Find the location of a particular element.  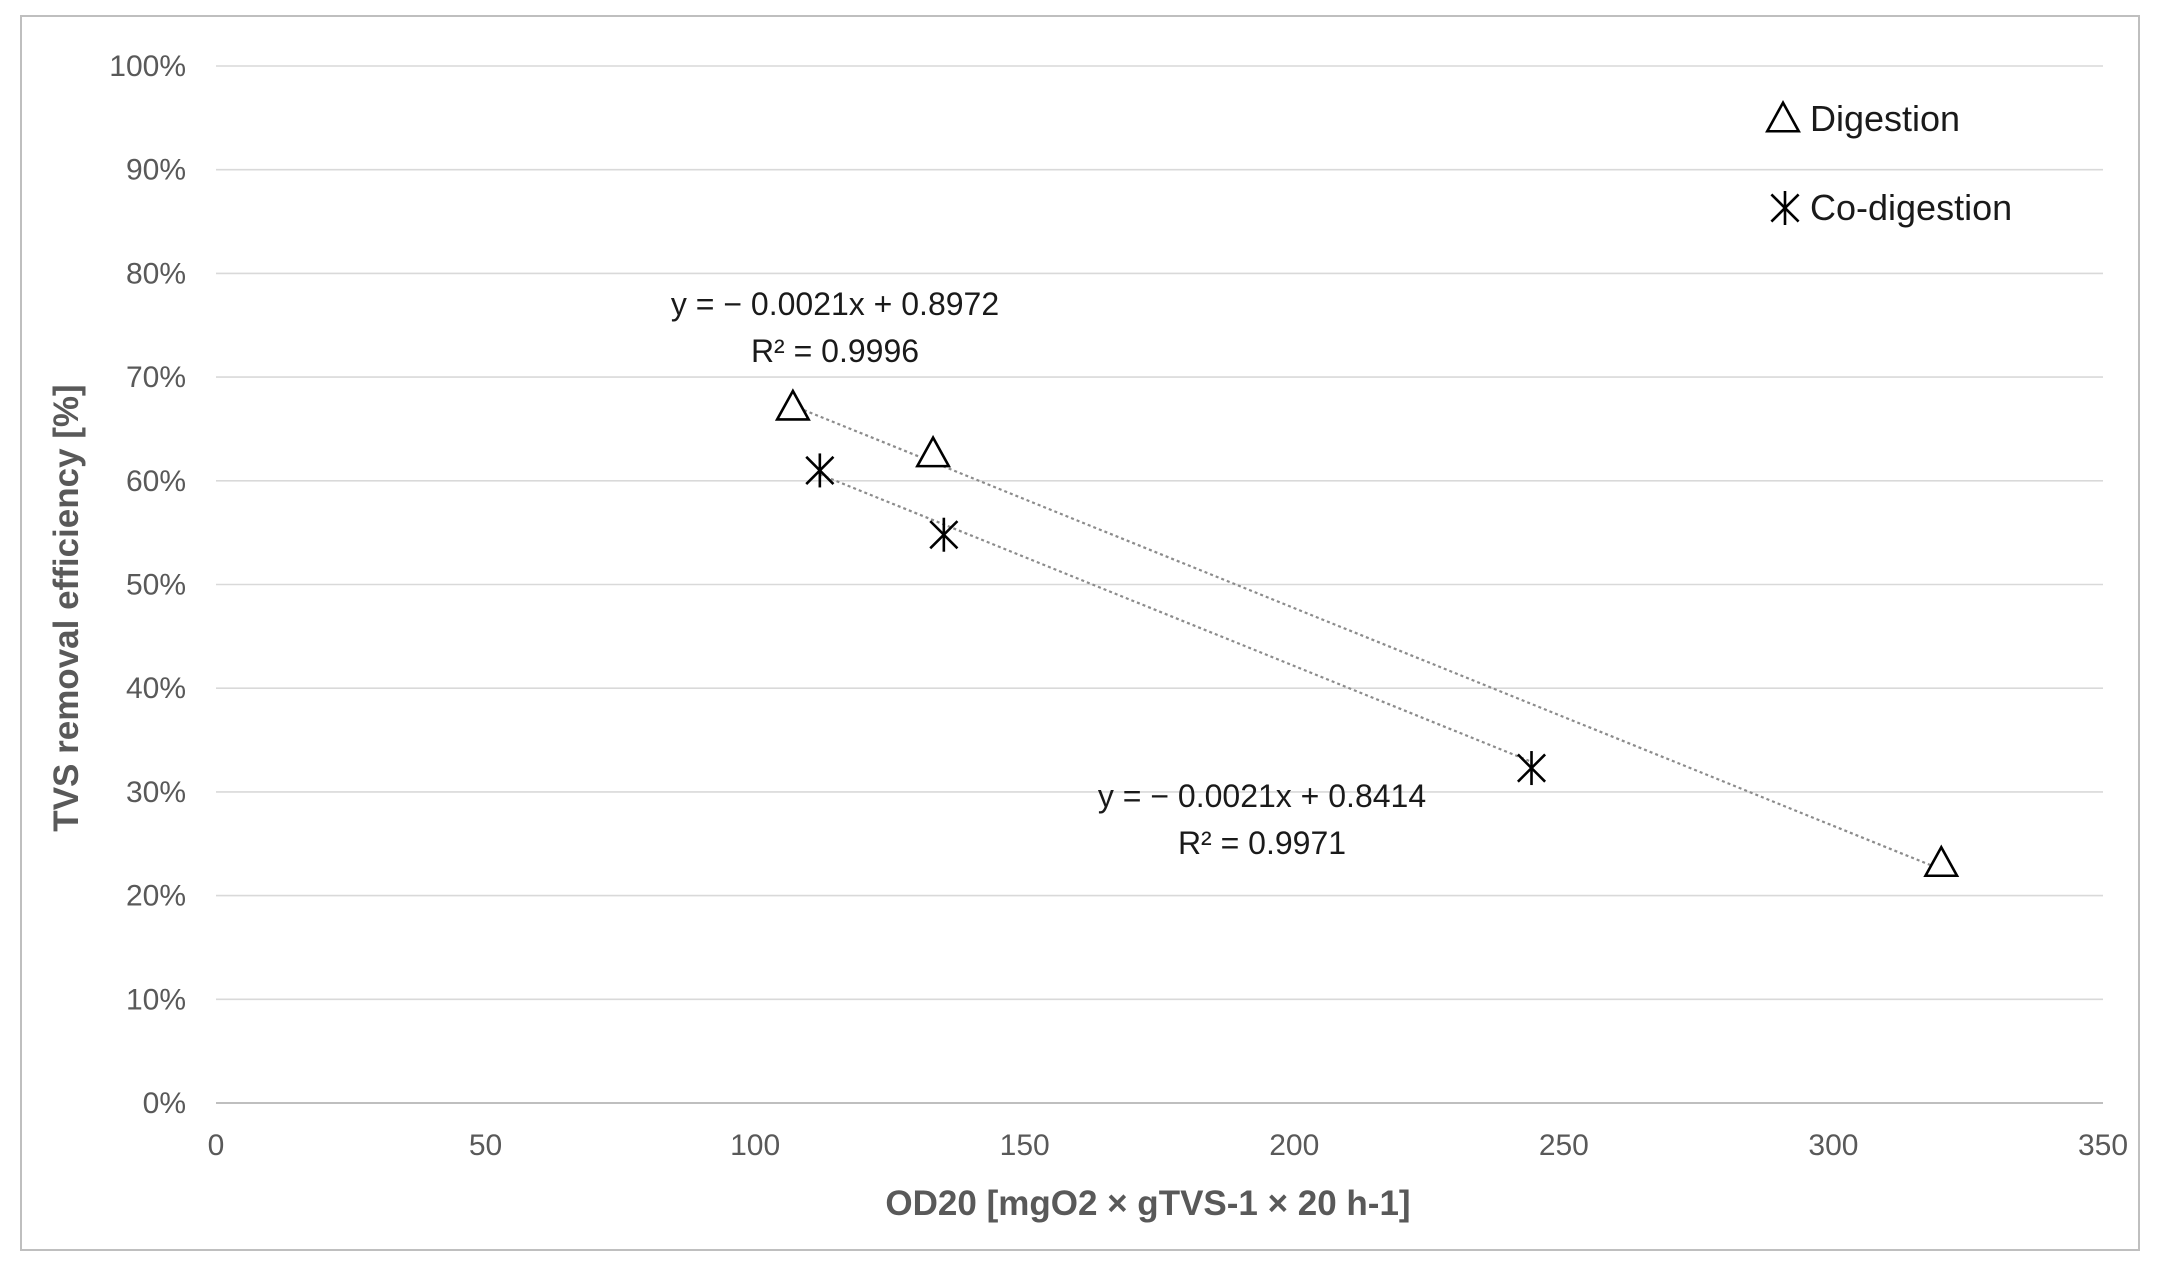

legend-marker-digestion is located at coordinates (1783, 116).